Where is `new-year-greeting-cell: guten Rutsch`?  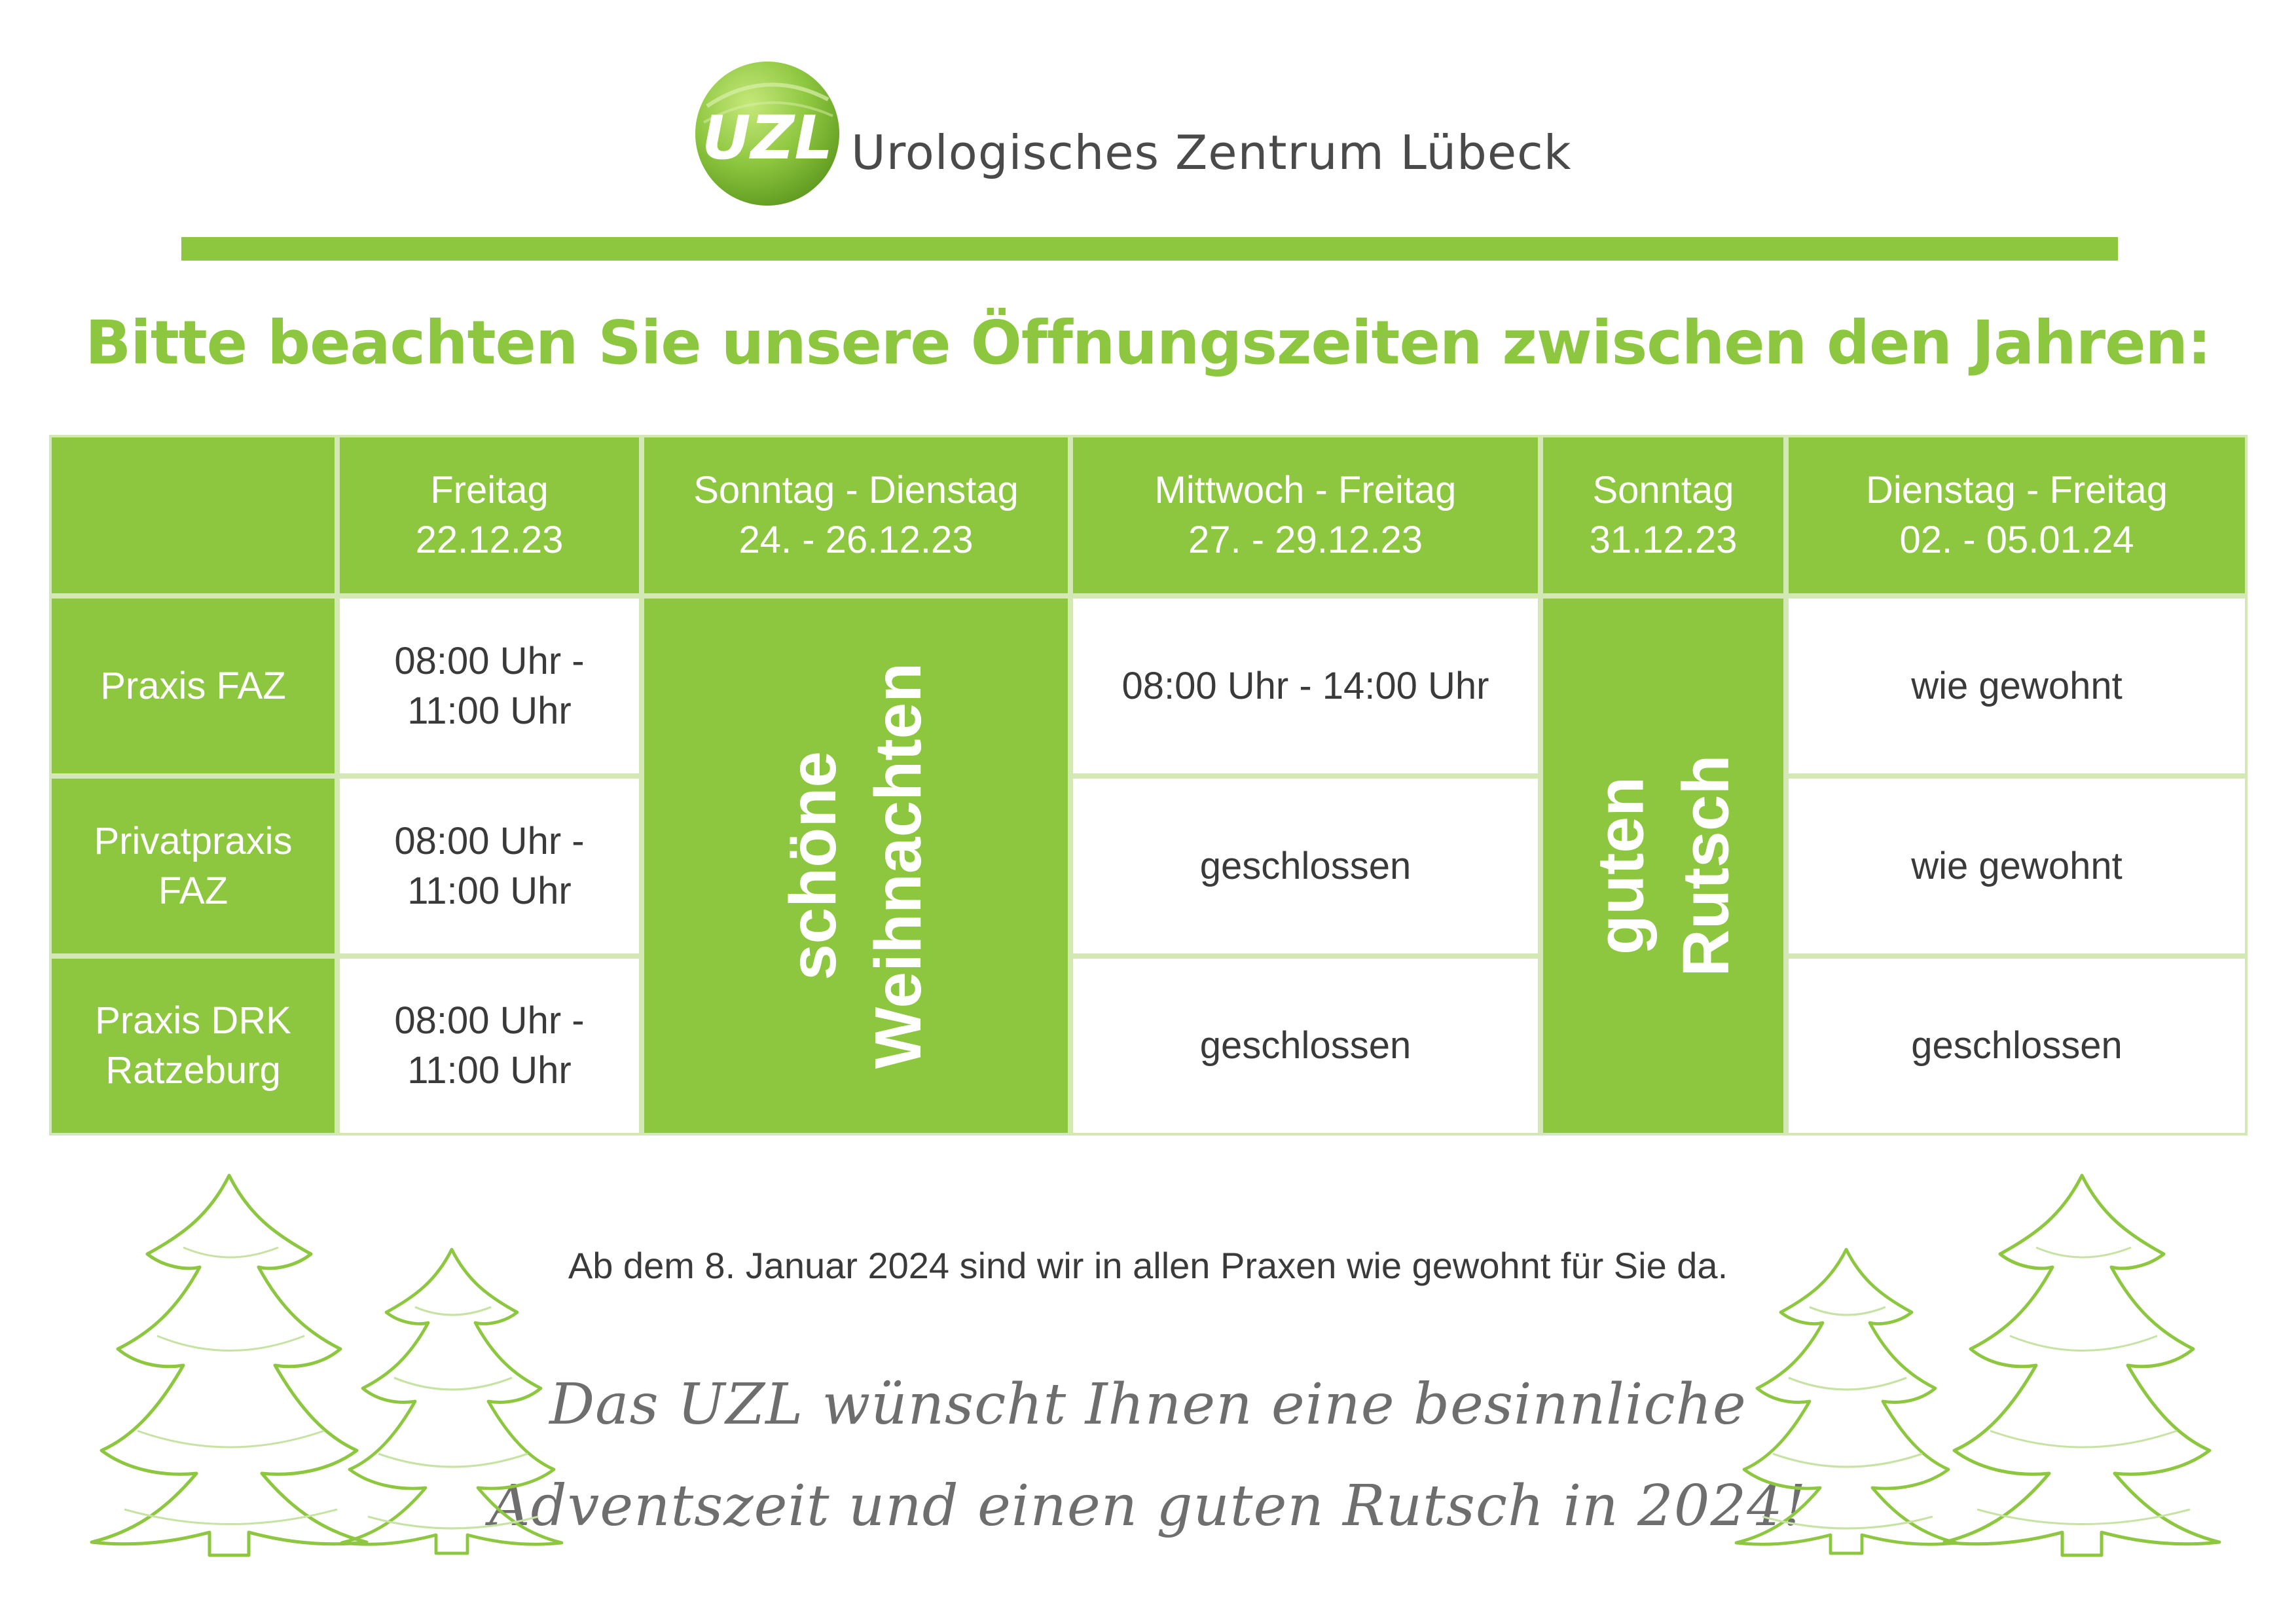
new-year-greeting-cell: guten Rutsch is located at coordinates (1663, 865).